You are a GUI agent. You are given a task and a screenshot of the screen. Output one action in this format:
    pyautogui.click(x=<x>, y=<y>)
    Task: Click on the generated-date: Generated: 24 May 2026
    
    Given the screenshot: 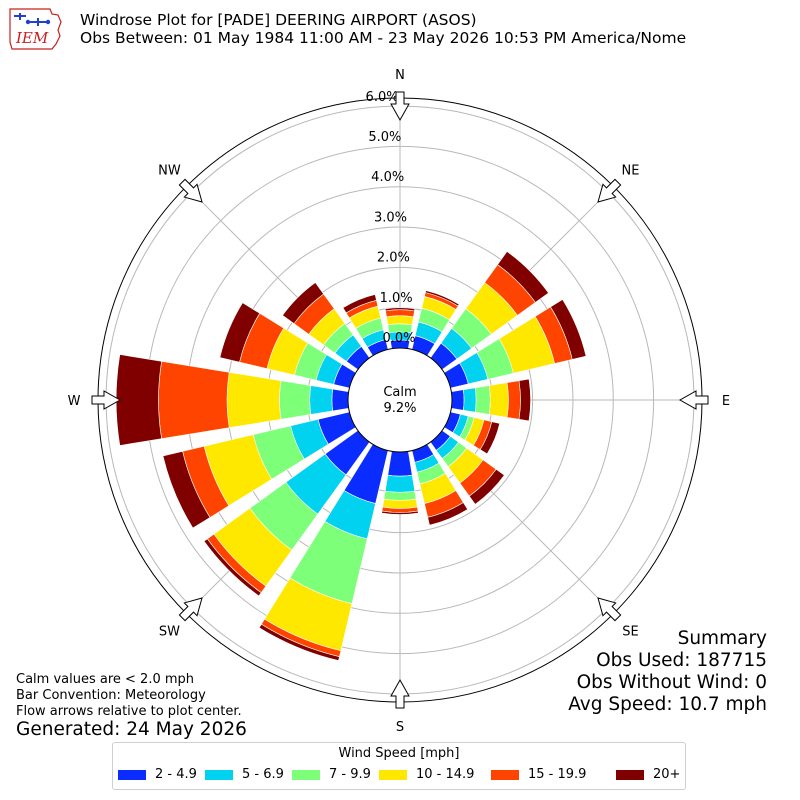 What is the action you would take?
    pyautogui.click(x=131, y=729)
    